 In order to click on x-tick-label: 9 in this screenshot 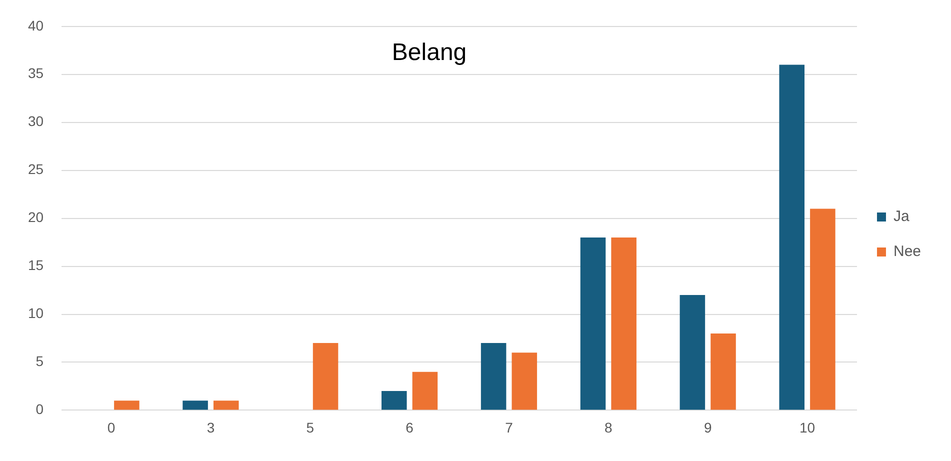, I will do `click(708, 427)`.